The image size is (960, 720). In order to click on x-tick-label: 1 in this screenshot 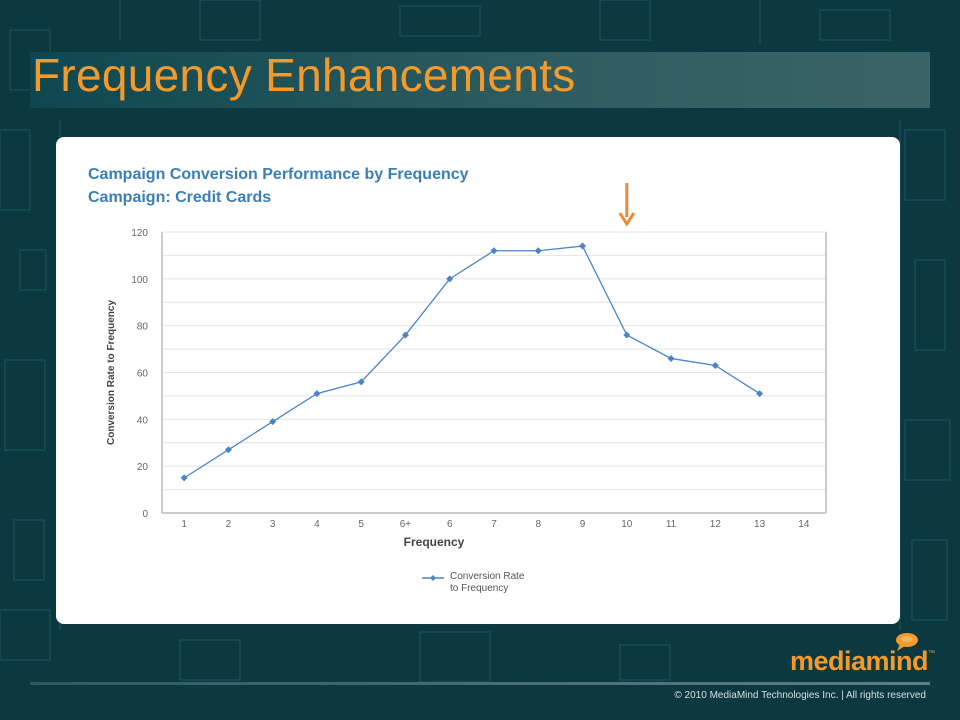, I will do `click(184, 524)`.